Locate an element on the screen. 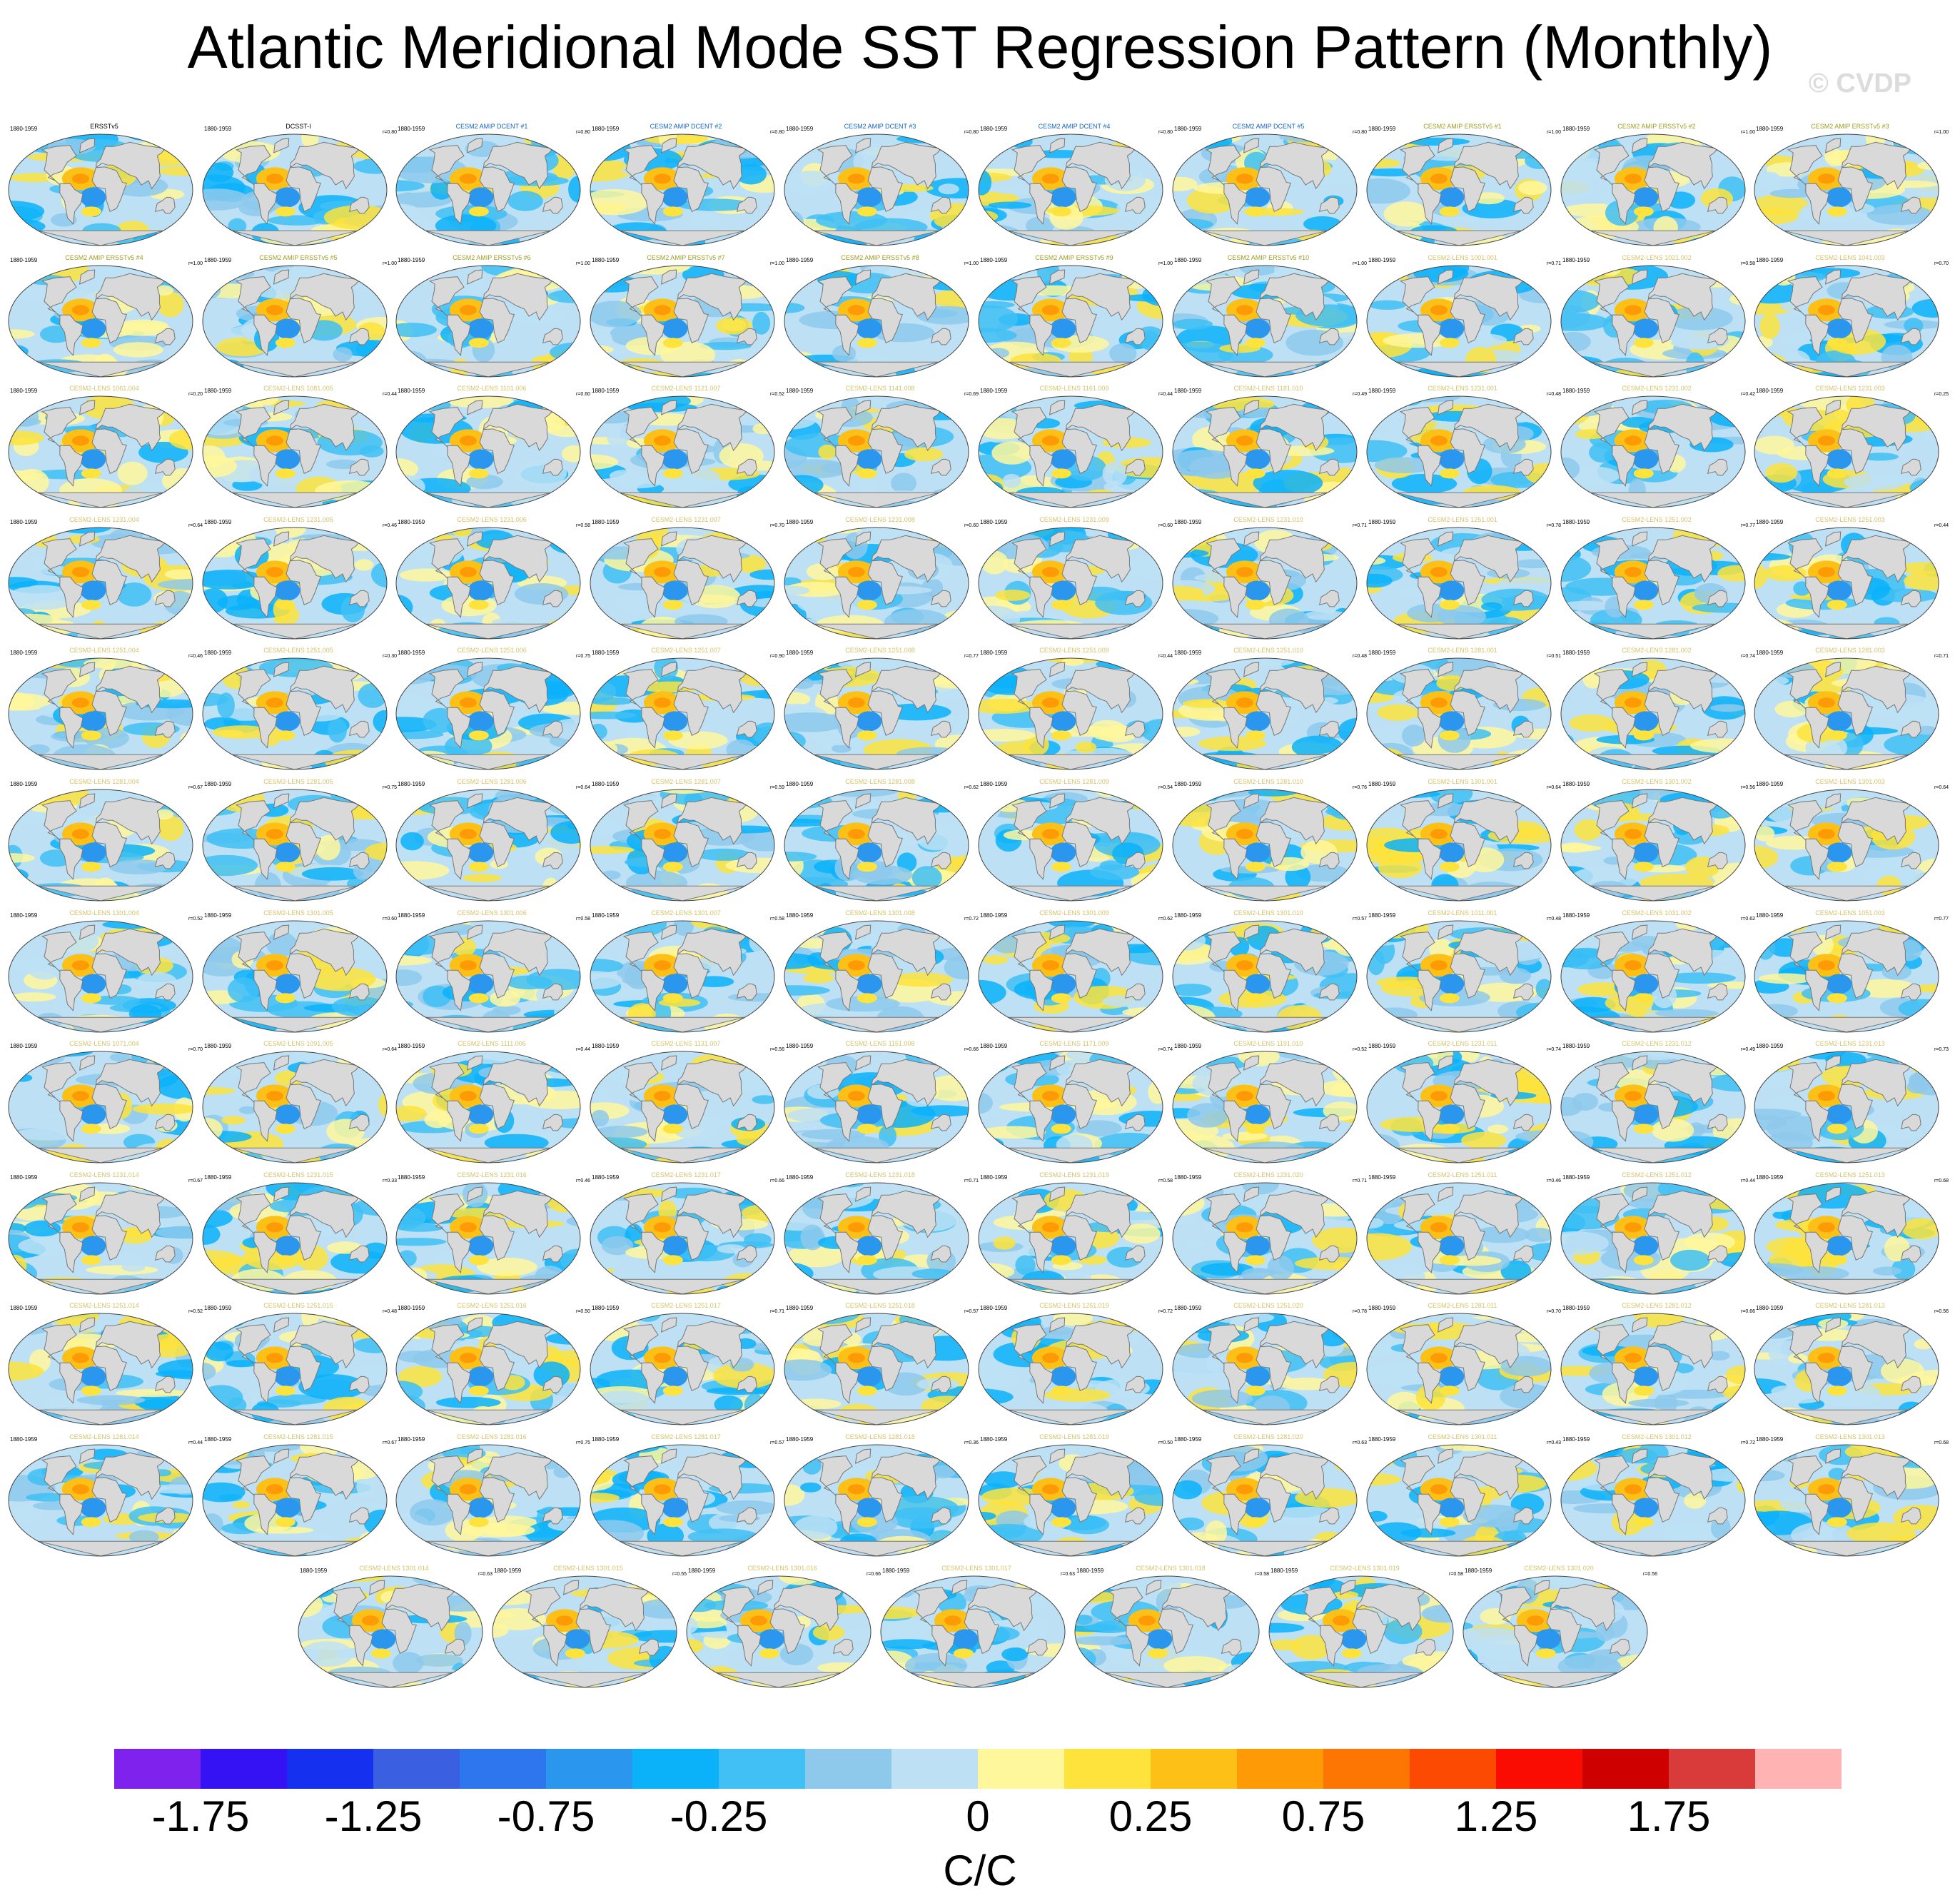  panel-title: CESM2-LENS 1251.013 is located at coordinates (1850, 1174).